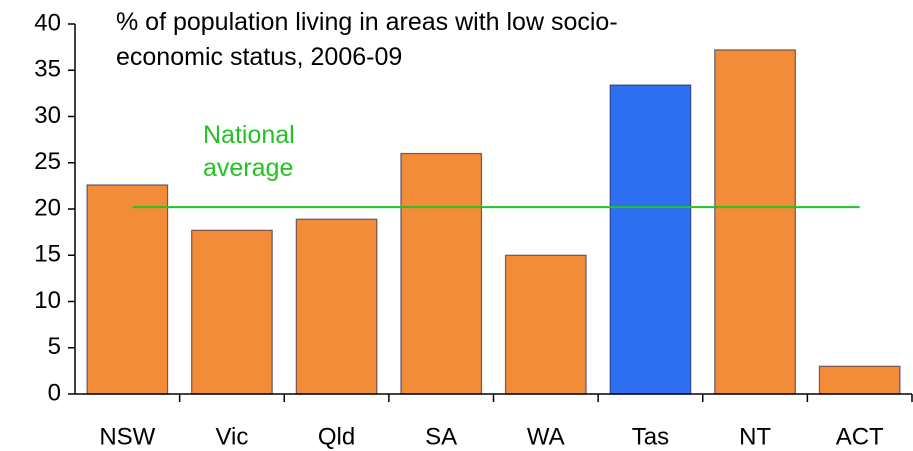 The height and width of the screenshot is (451, 913). What do you see at coordinates (47, 22) in the screenshot?
I see `y-tick-label: 40` at bounding box center [47, 22].